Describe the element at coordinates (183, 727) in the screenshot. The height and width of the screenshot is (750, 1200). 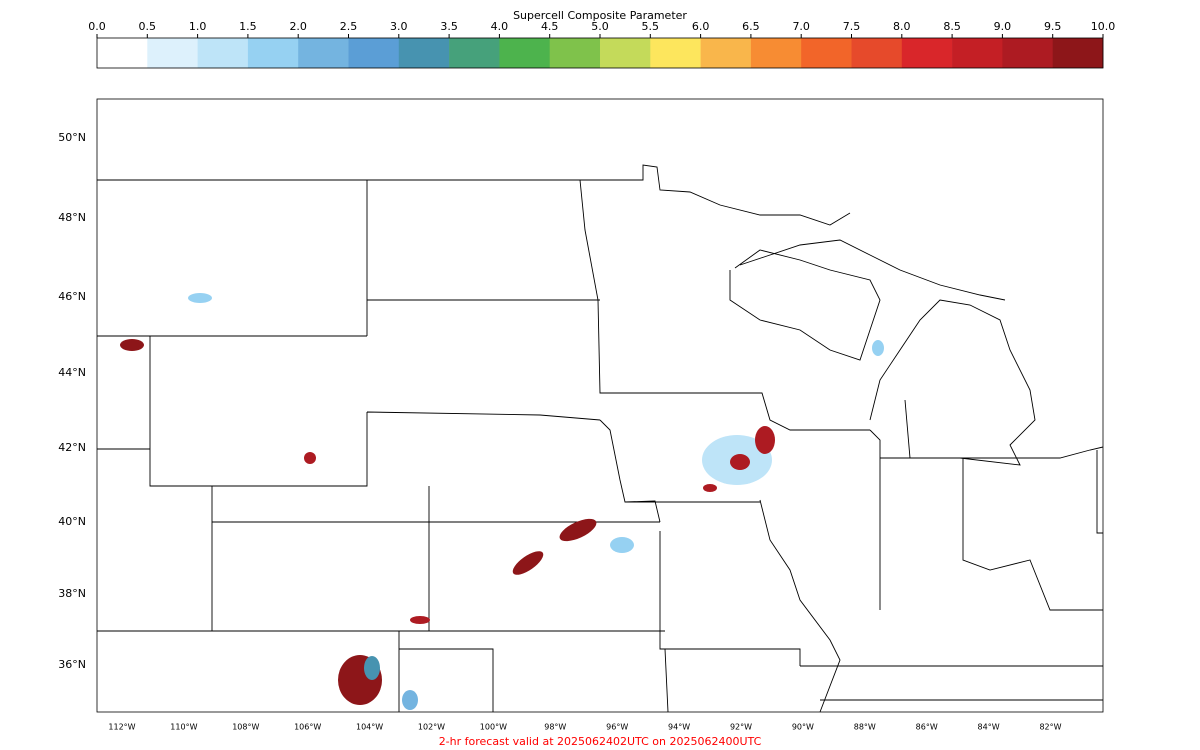
I see `lon-label: 110°W` at that location.